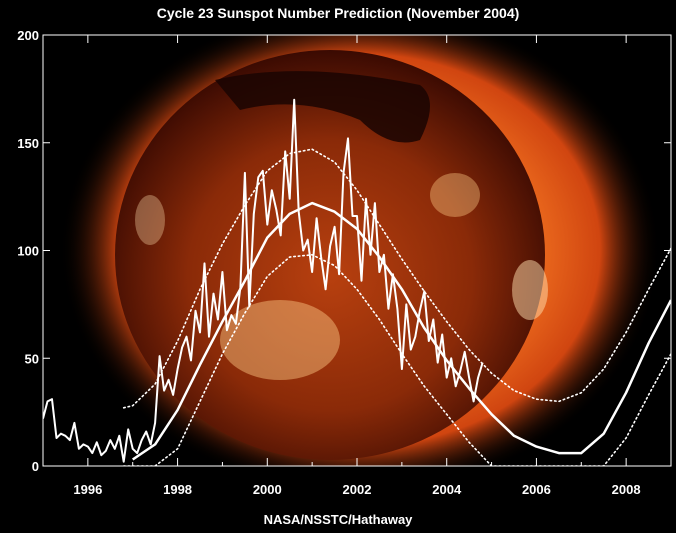 The image size is (676, 533). What do you see at coordinates (177, 489) in the screenshot?
I see `x-tick-label: 1998` at bounding box center [177, 489].